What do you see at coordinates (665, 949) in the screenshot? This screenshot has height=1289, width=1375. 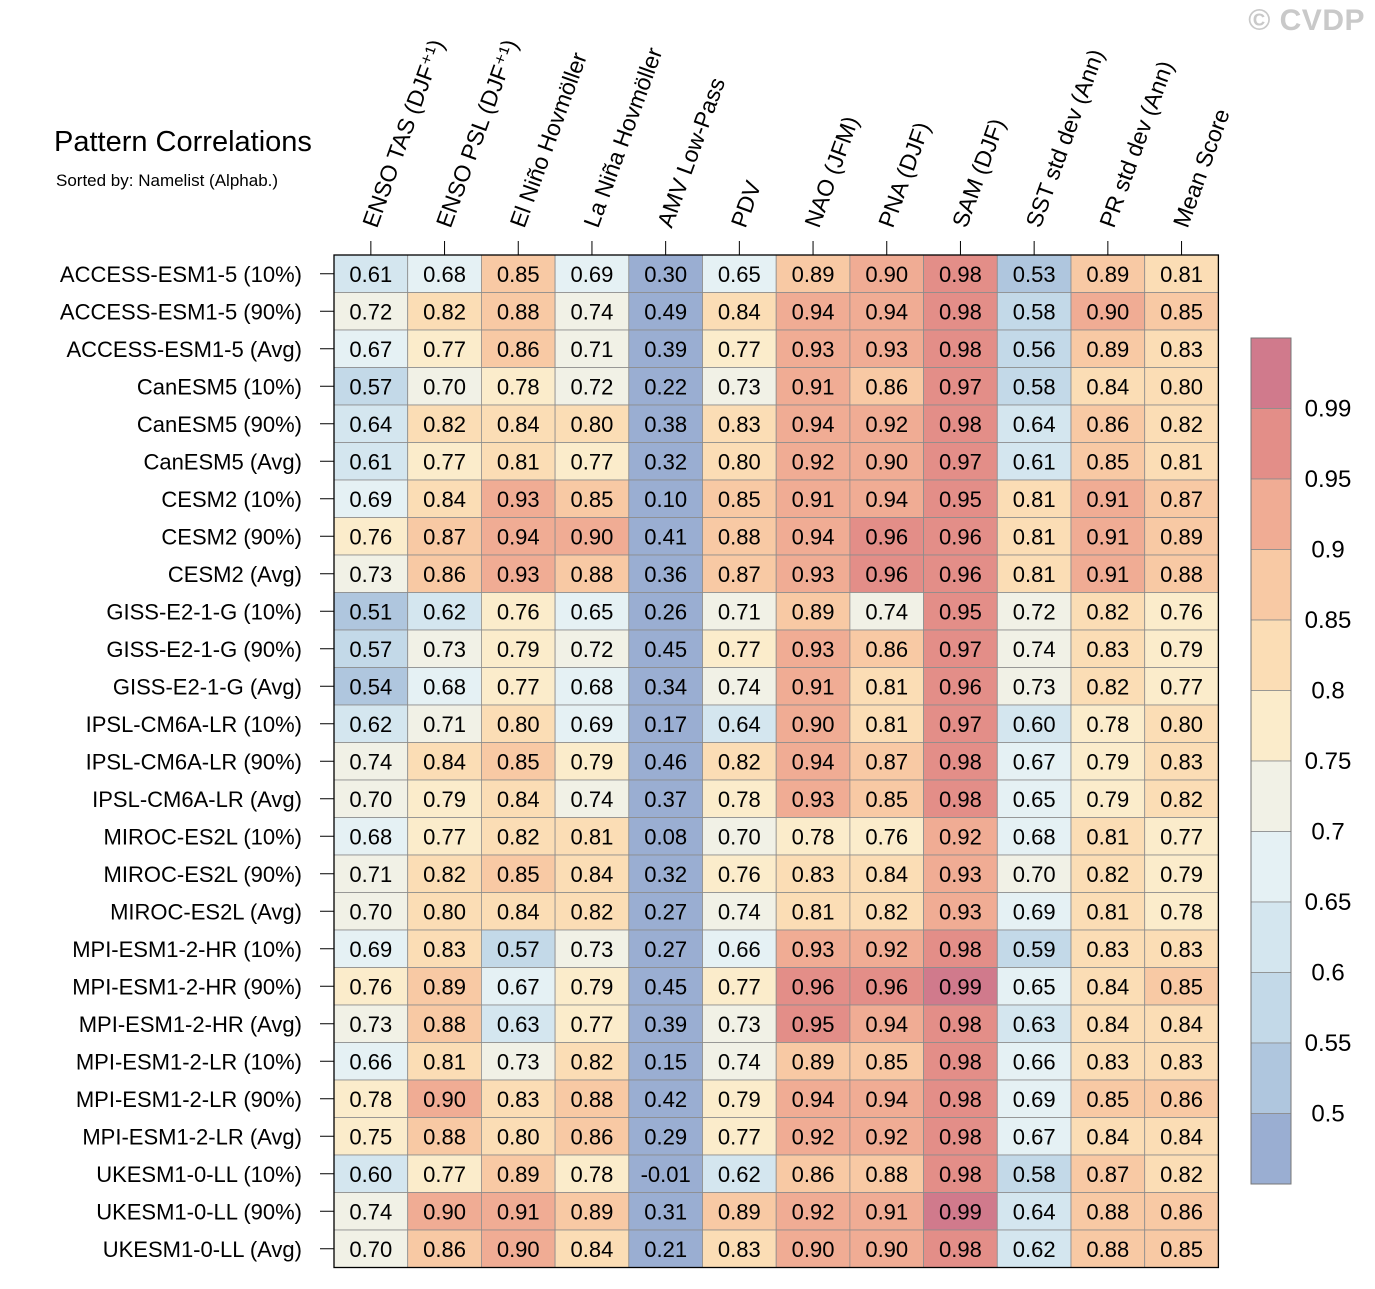 I see `cell-value-label: 0.27` at bounding box center [665, 949].